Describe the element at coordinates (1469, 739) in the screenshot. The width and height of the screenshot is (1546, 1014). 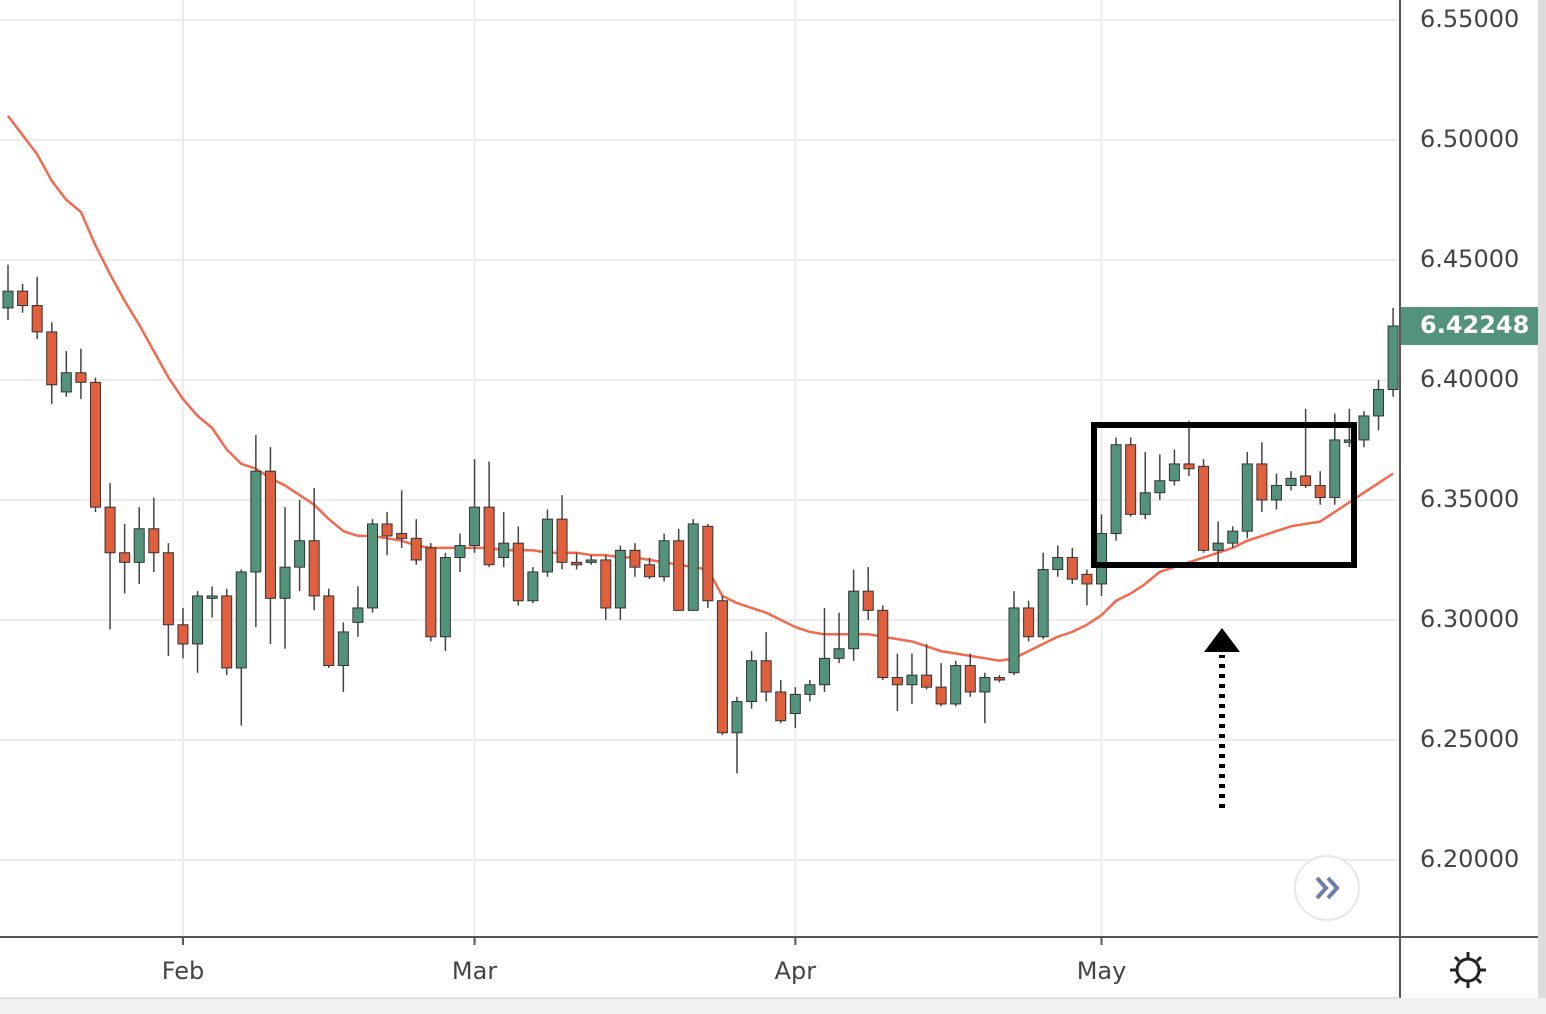
I see `y-tick-label: 6.25000` at that location.